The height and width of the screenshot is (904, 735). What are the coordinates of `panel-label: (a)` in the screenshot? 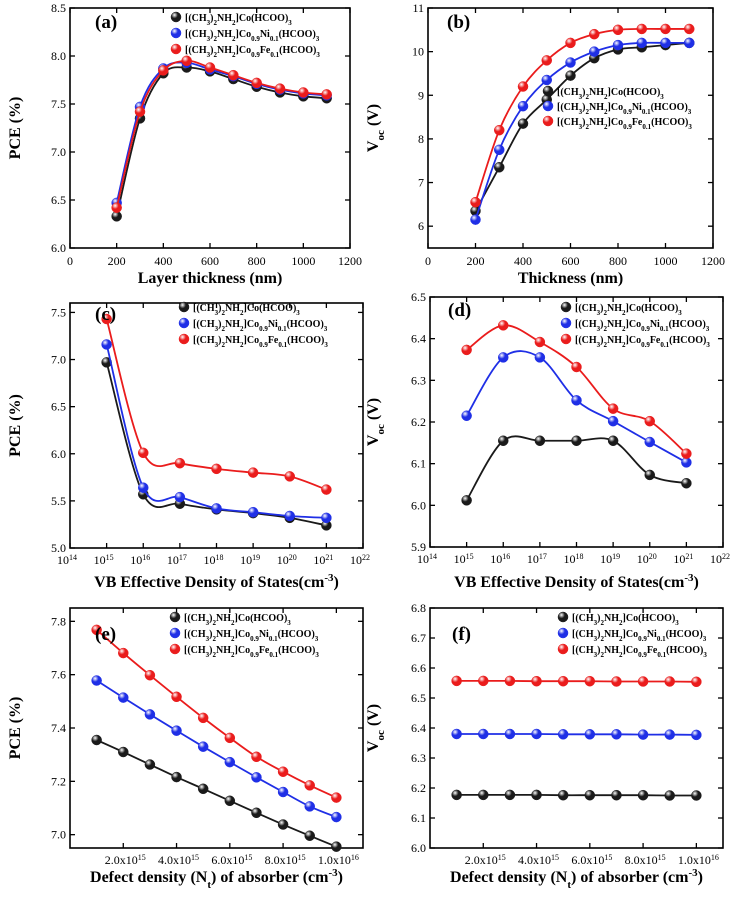 It's located at (106, 22).